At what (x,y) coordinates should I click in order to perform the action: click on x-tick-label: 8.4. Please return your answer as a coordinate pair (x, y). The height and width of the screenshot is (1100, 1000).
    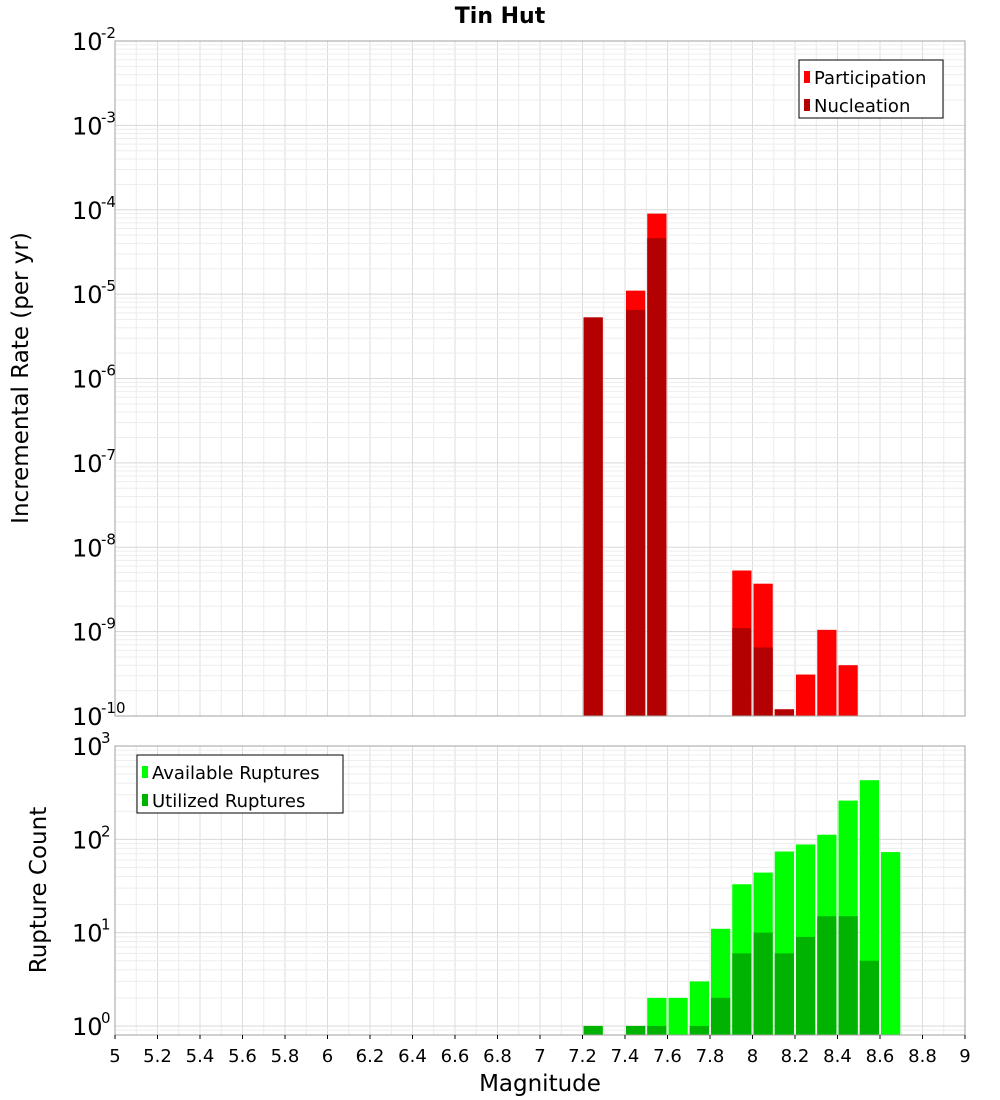
    Looking at the image, I should click on (837, 1056).